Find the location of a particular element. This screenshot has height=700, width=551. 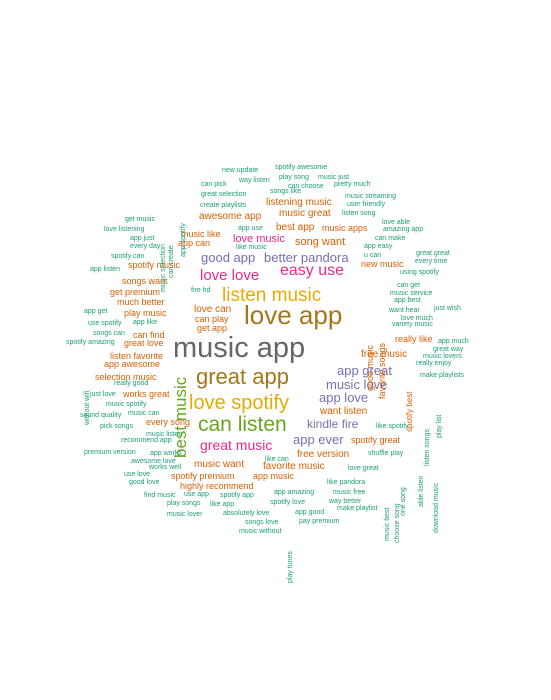

cloud-word: music service is located at coordinates (411, 293).